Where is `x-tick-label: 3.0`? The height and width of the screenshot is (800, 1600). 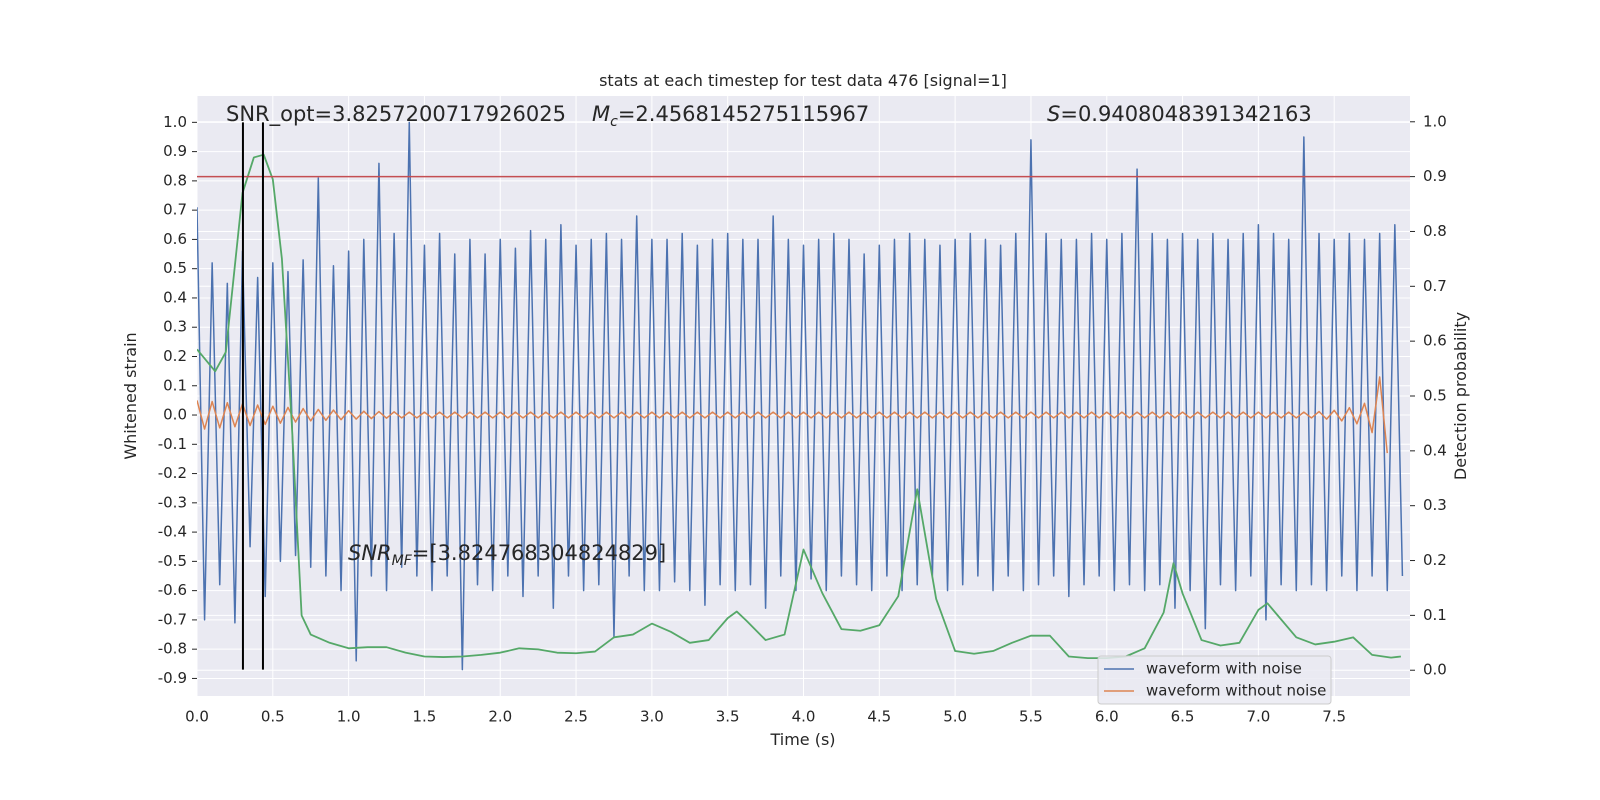 x-tick-label: 3.0 is located at coordinates (652, 717).